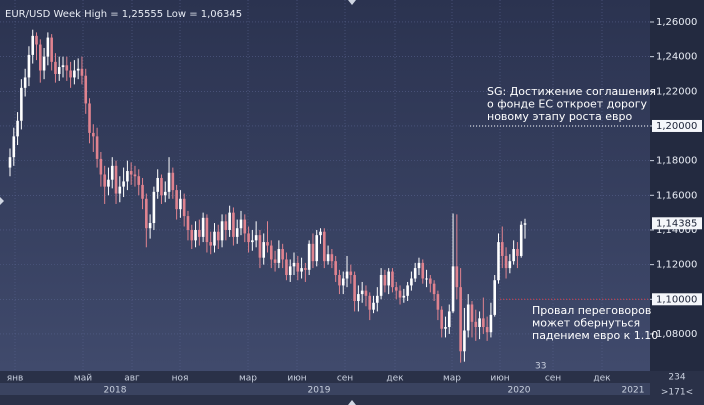 Image resolution: width=704 pixels, height=405 pixels. I want to click on price-label-box, so click(677, 299).